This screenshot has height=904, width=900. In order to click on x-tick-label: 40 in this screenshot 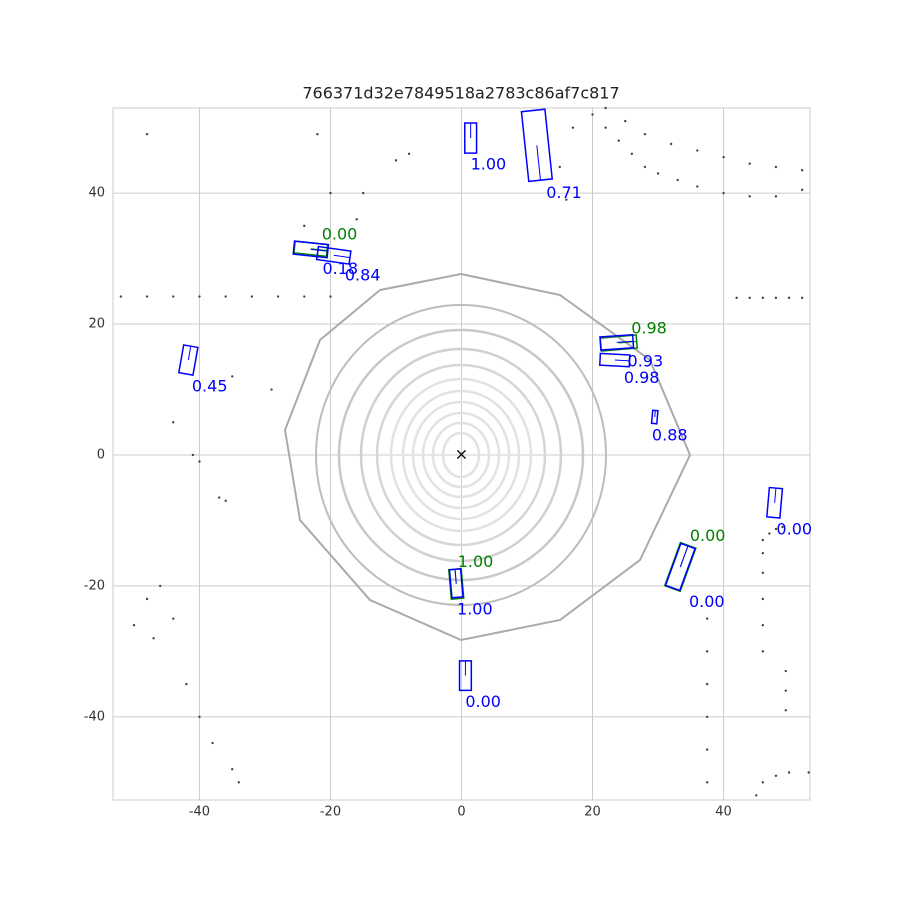, I will do `click(723, 812)`.